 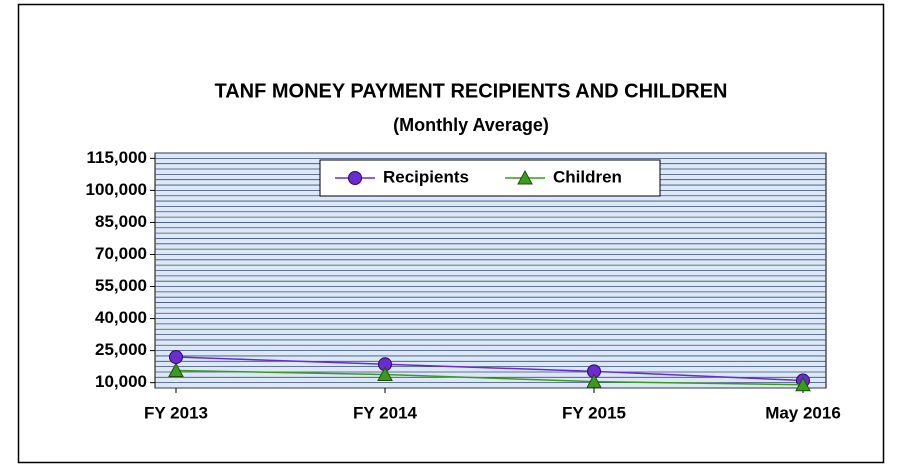 I want to click on marks, so click(x=489, y=371).